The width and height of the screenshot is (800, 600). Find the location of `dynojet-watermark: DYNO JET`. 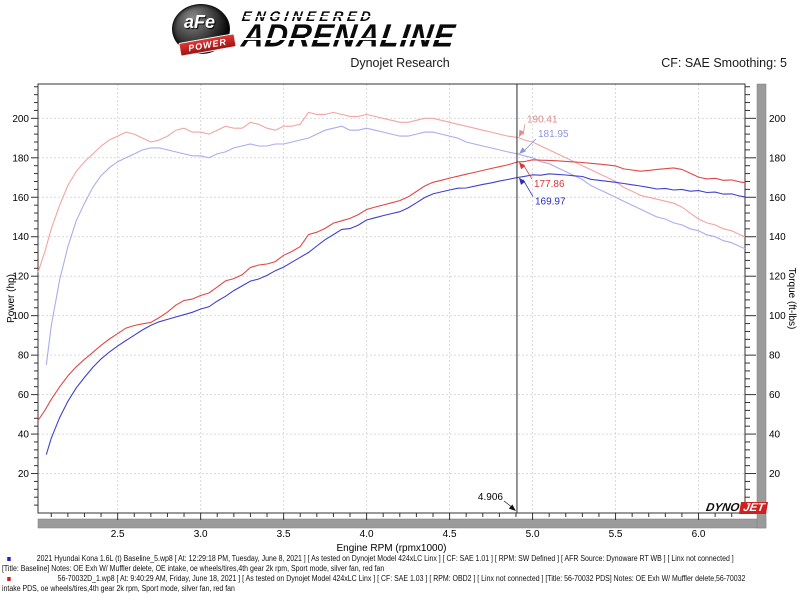

dynojet-watermark: DYNO JET is located at coordinates (736, 508).